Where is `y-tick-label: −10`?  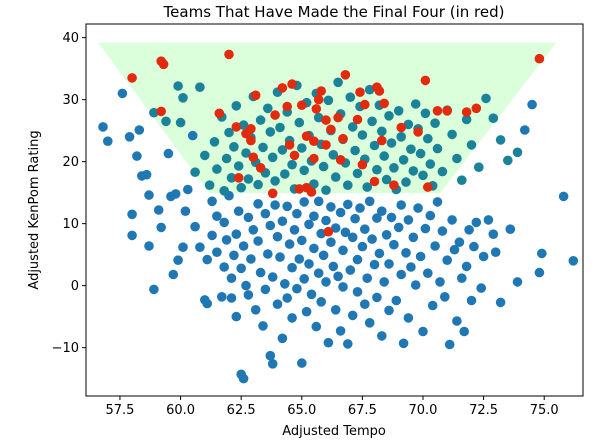 y-tick-label: −10 is located at coordinates (65, 348).